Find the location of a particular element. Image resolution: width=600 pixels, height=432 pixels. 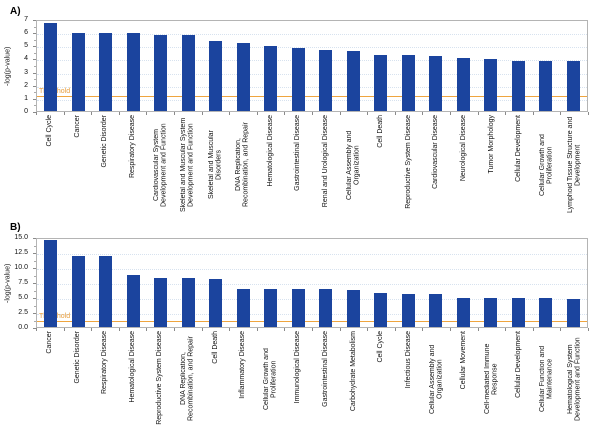

x-tick-label: Cell Death is located at coordinates (215, 347).